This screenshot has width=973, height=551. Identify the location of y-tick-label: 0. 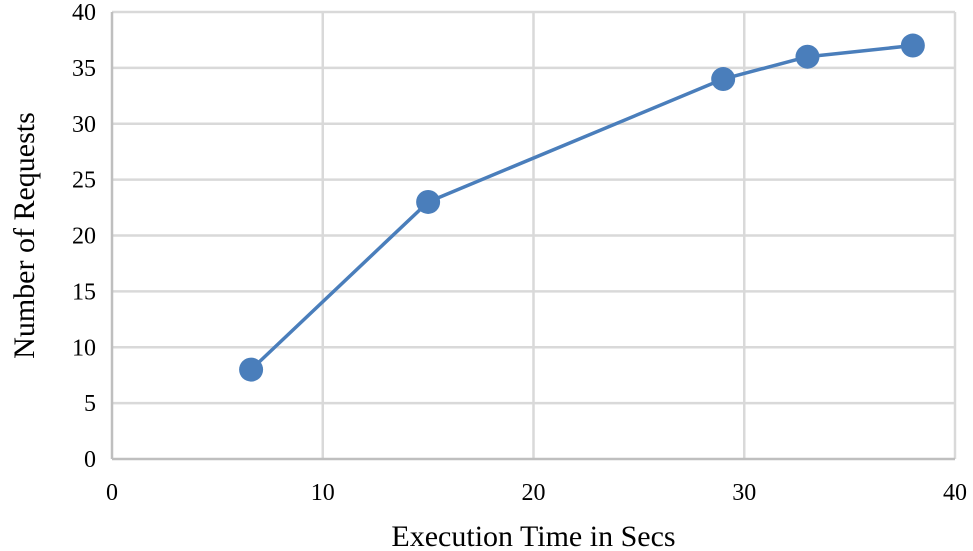
(90, 460).